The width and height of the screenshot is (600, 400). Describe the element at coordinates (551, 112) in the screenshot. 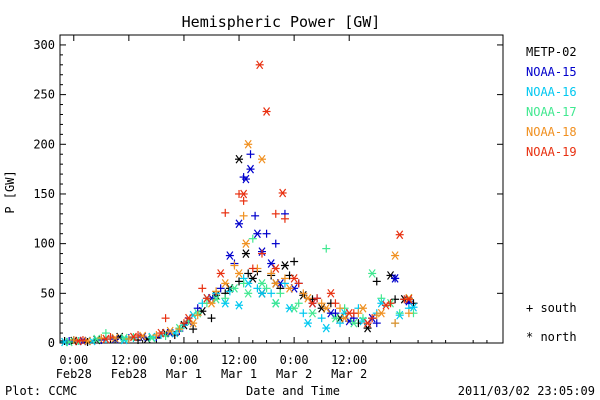

I see `legend-entry: NOAA-17` at that location.